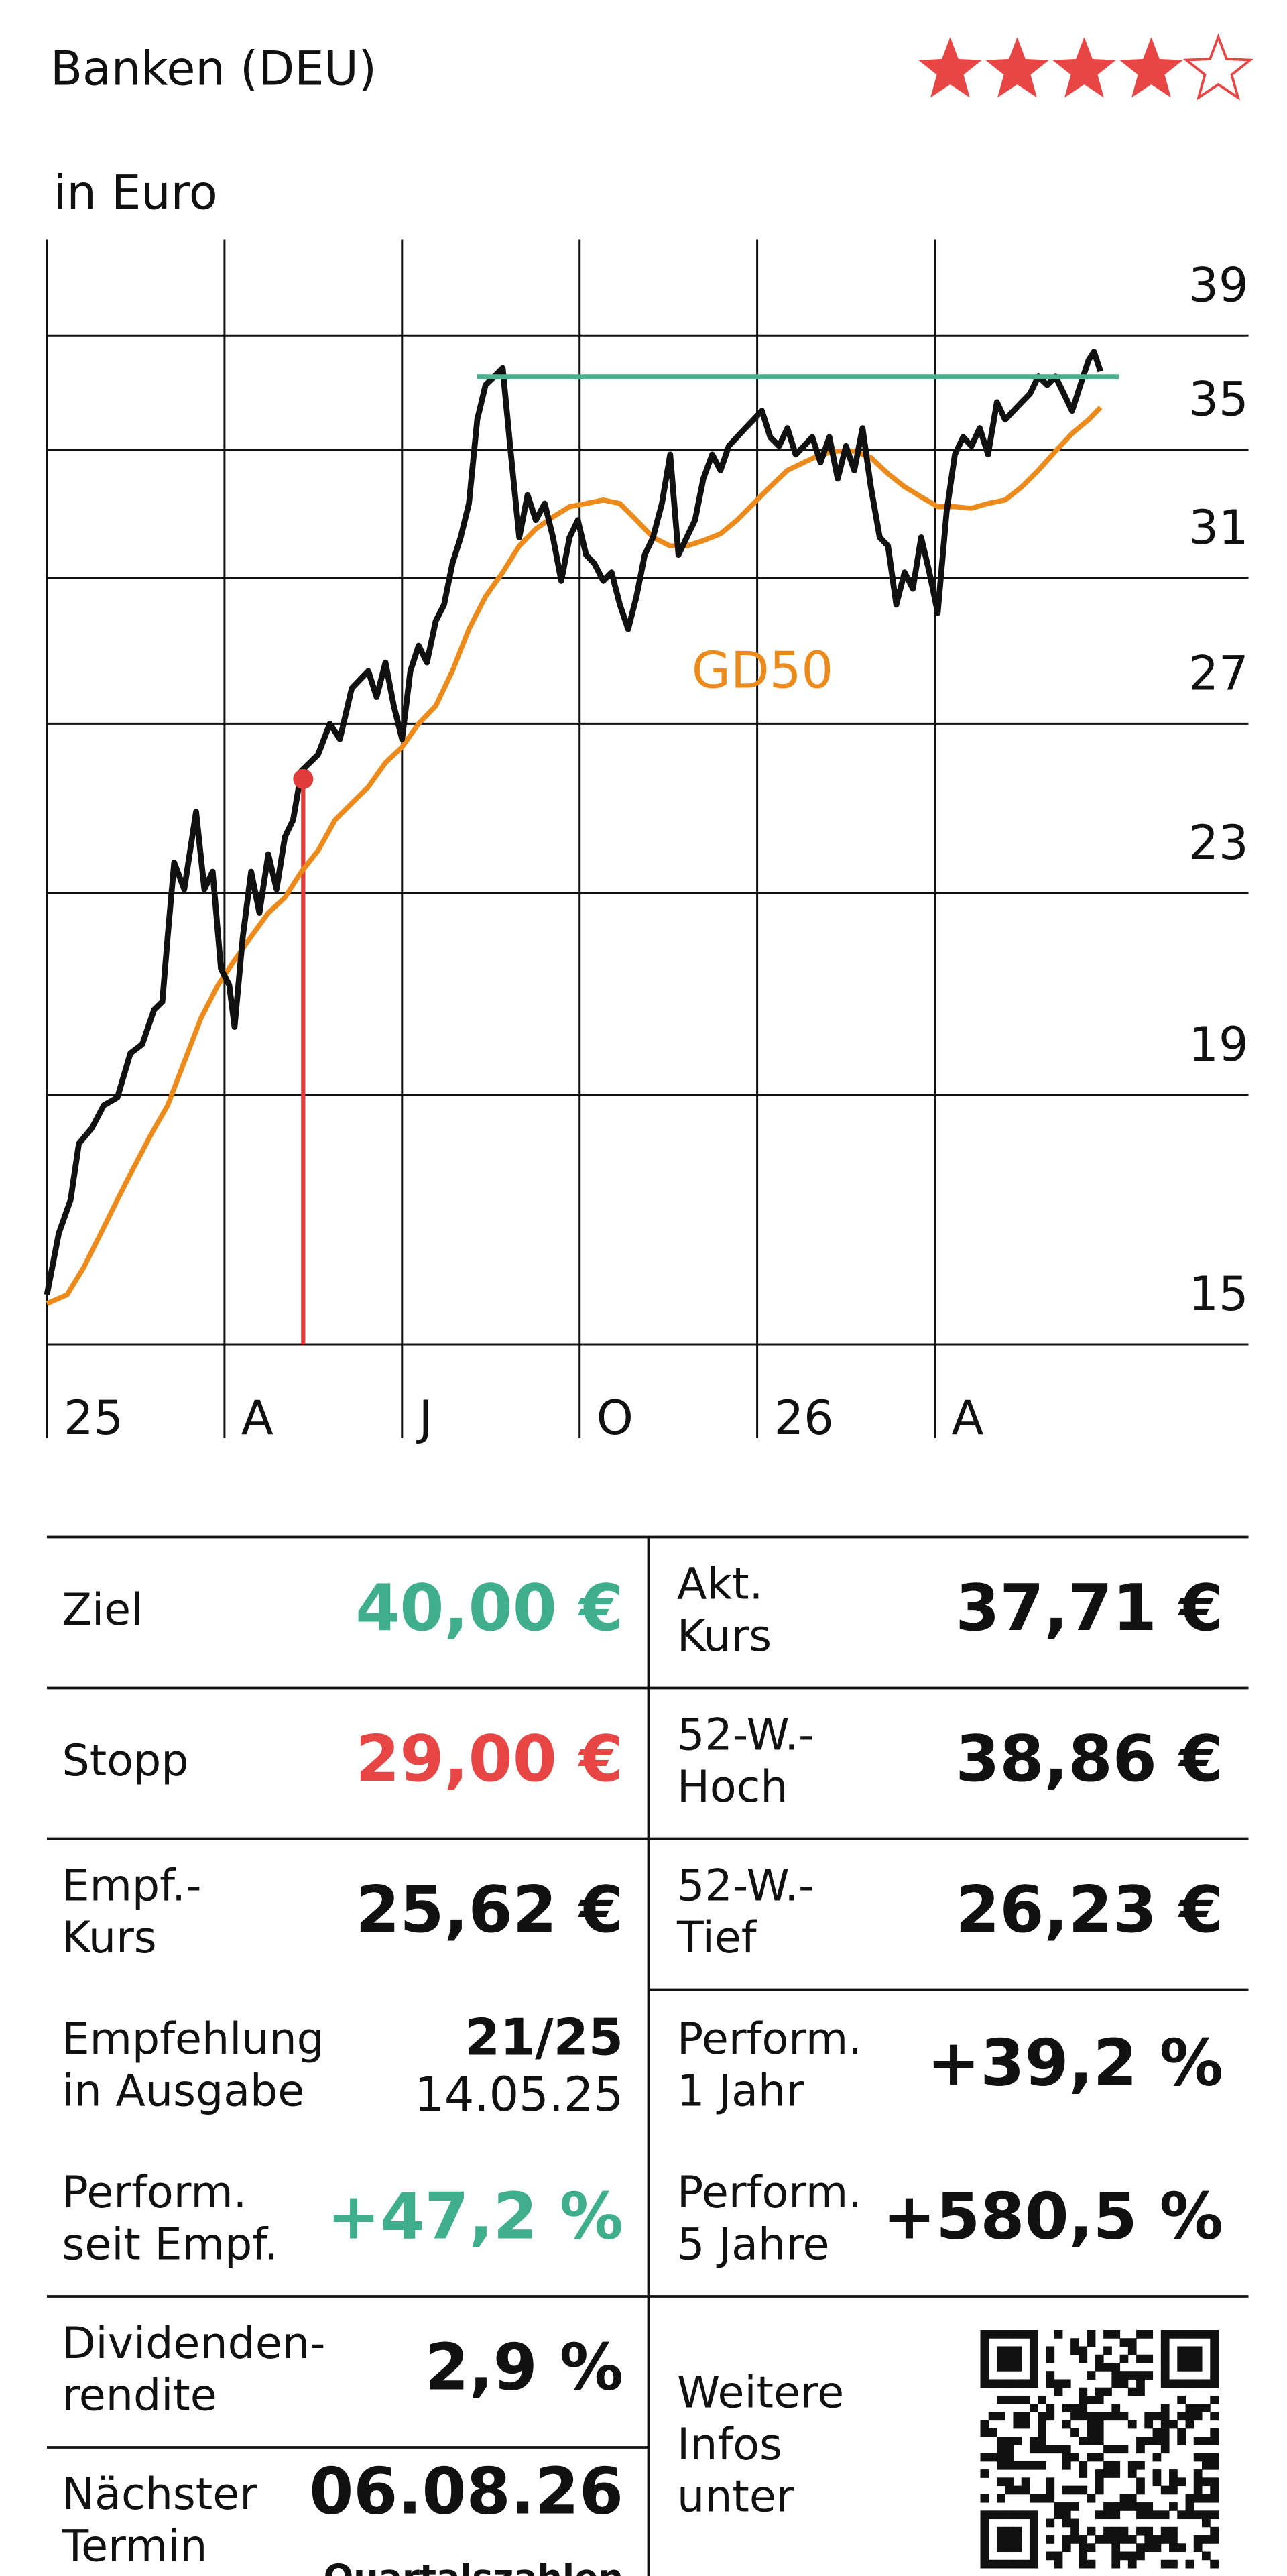  Describe the element at coordinates (1075, 2064) in the screenshot. I see `cell-value: +39,2 %` at that location.